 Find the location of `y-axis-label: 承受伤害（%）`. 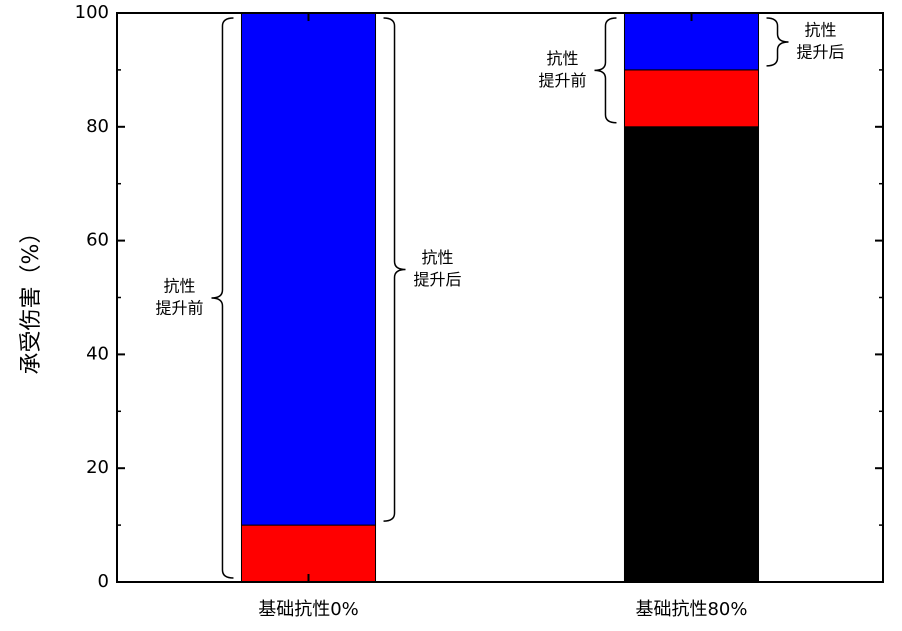

y-axis-label: 承受伤害（%） is located at coordinates (31, 298).